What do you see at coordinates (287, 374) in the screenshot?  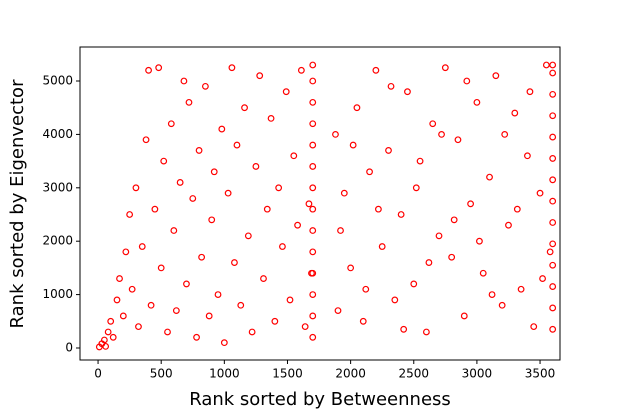 I see `x-tick-label: 1500` at bounding box center [287, 374].